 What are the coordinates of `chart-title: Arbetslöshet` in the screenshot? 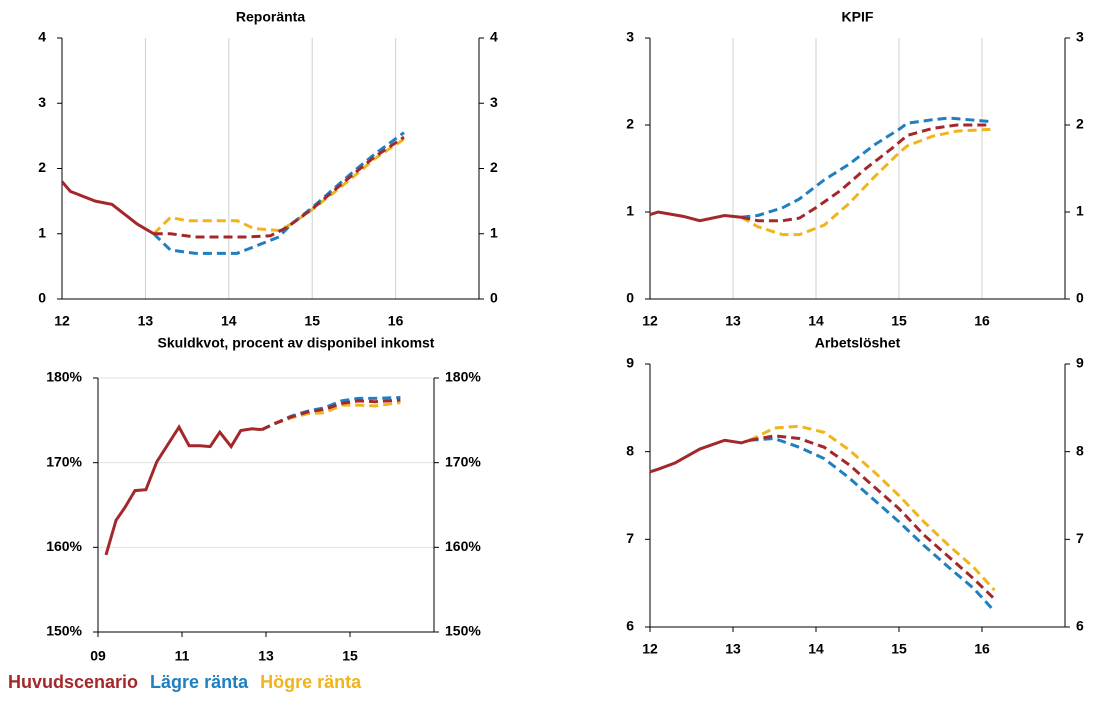 It's located at (858, 343).